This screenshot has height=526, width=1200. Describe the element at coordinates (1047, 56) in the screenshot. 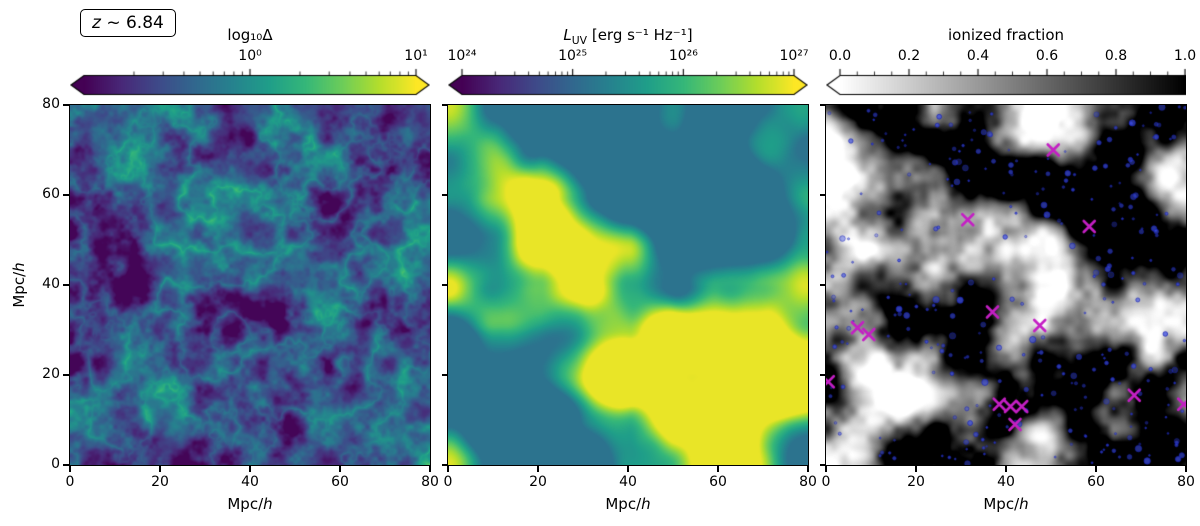

I see `colorbar-tick-label: 0.6` at that location.